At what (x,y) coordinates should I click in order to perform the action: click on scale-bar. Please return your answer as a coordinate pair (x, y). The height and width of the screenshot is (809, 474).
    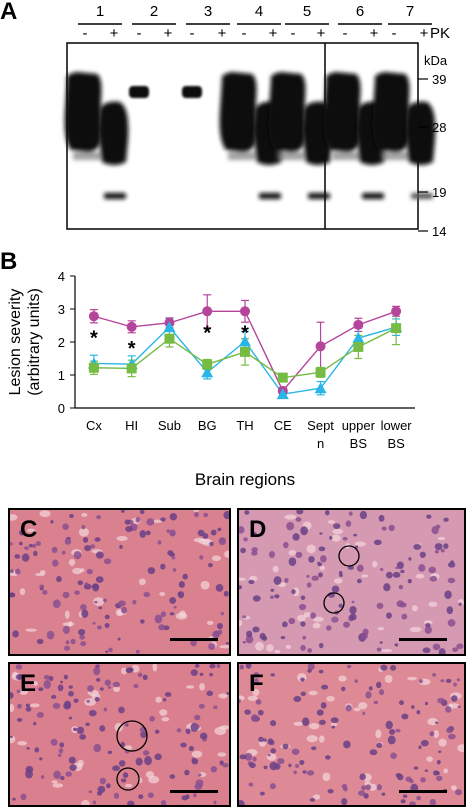
    Looking at the image, I should click on (194, 791).